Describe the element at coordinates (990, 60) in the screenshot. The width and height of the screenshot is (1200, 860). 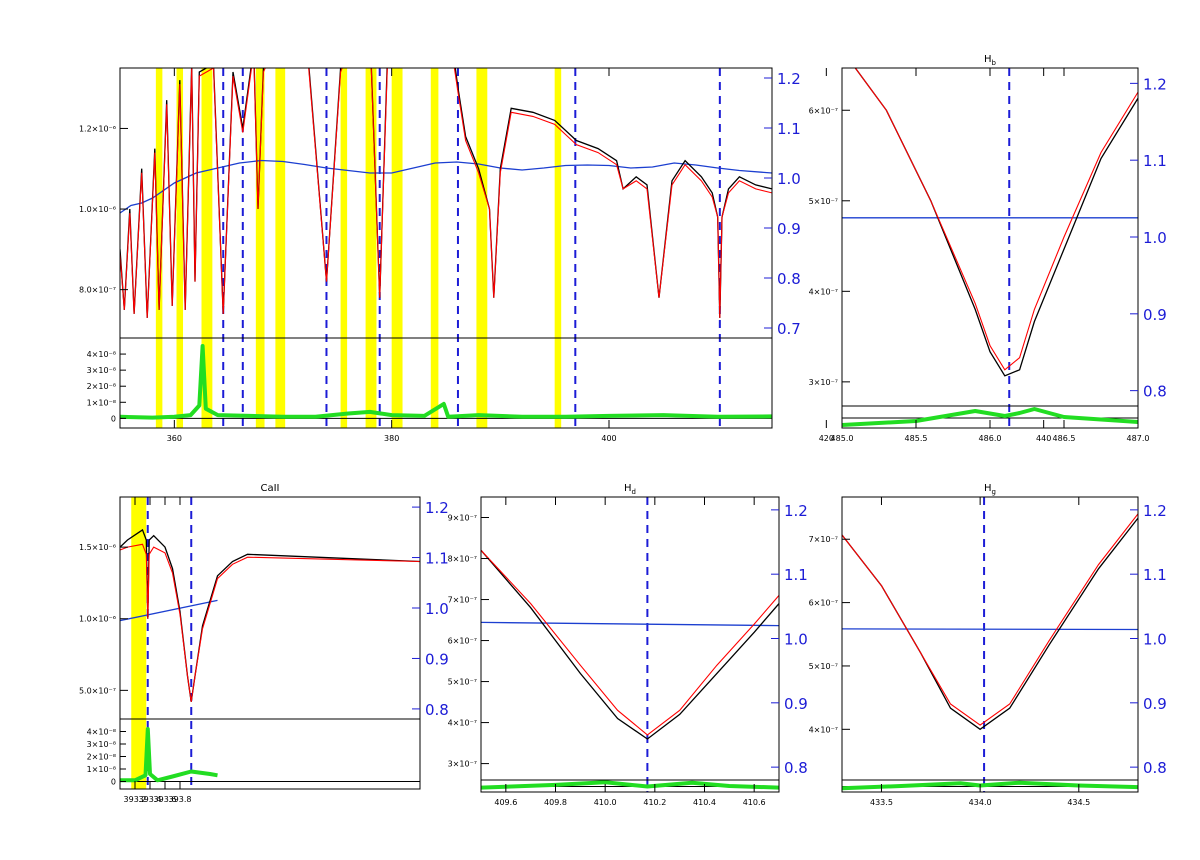
I see `panel-title: Hb` at that location.